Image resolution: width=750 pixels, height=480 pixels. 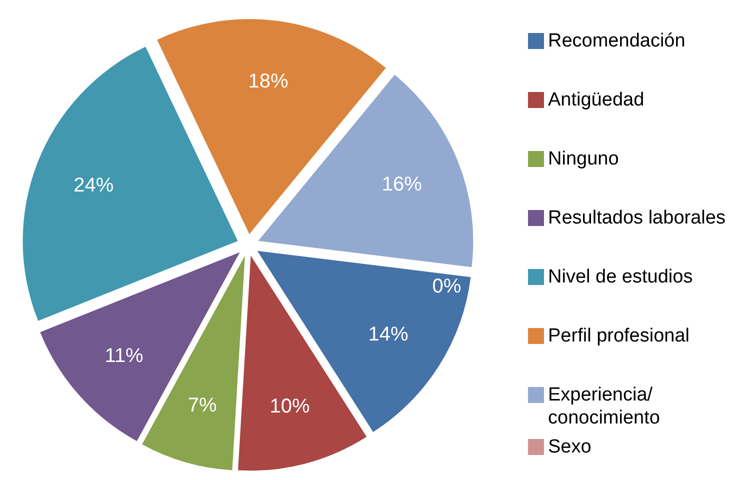 I want to click on legend-label: Perfil profesional, so click(x=619, y=336).